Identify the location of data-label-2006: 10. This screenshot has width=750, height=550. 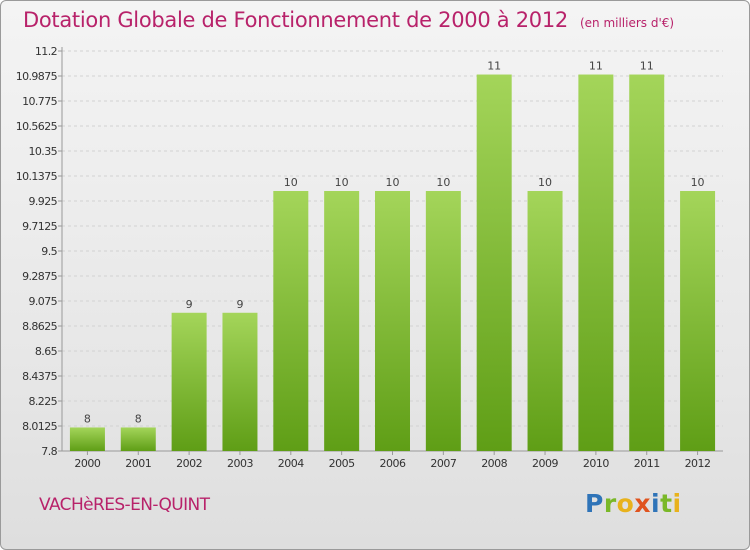
(393, 182).